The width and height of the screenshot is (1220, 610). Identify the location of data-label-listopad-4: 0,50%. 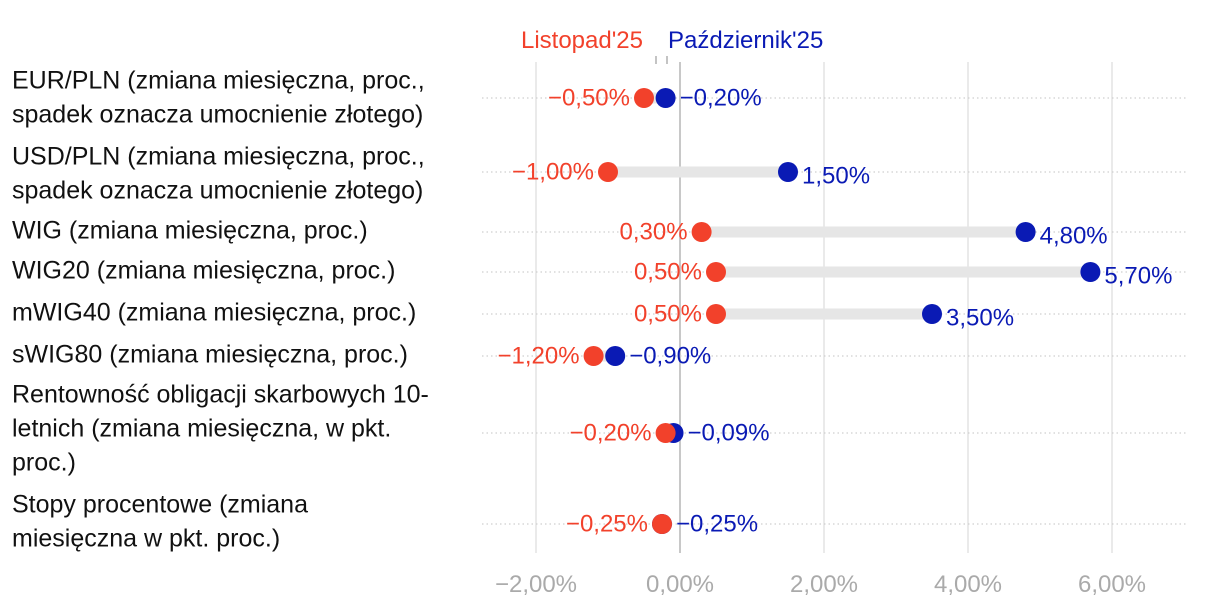
(668, 313).